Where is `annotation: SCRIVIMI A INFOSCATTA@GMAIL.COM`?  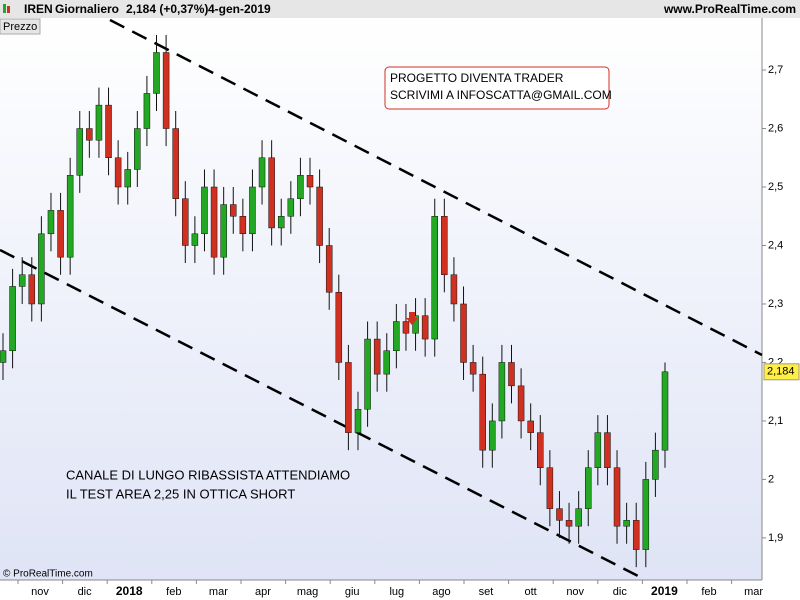
annotation: SCRIVIMI A INFOSCATTA@GMAIL.COM is located at coordinates (501, 95).